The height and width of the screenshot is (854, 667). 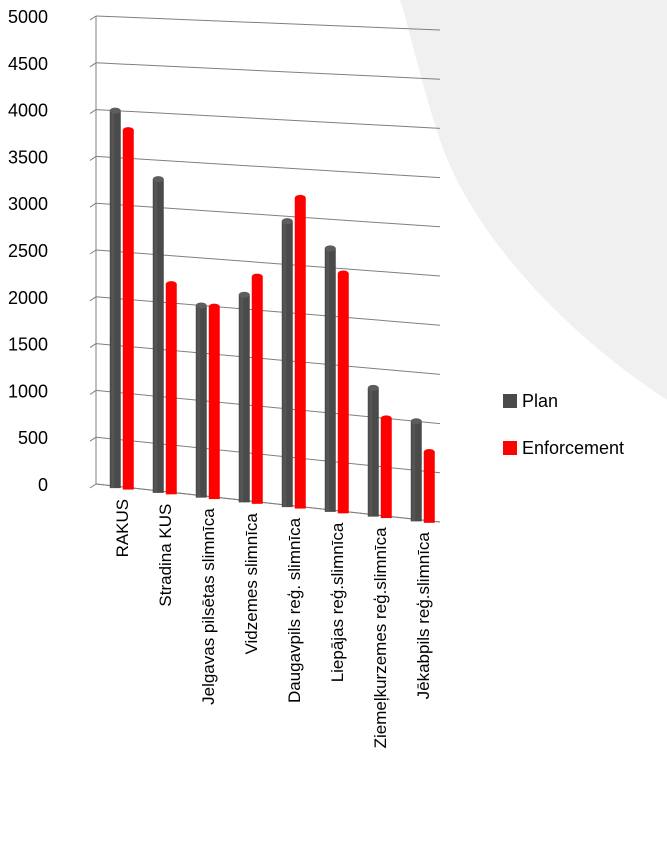 I want to click on y-tick-label: 4000, so click(x=28, y=111).